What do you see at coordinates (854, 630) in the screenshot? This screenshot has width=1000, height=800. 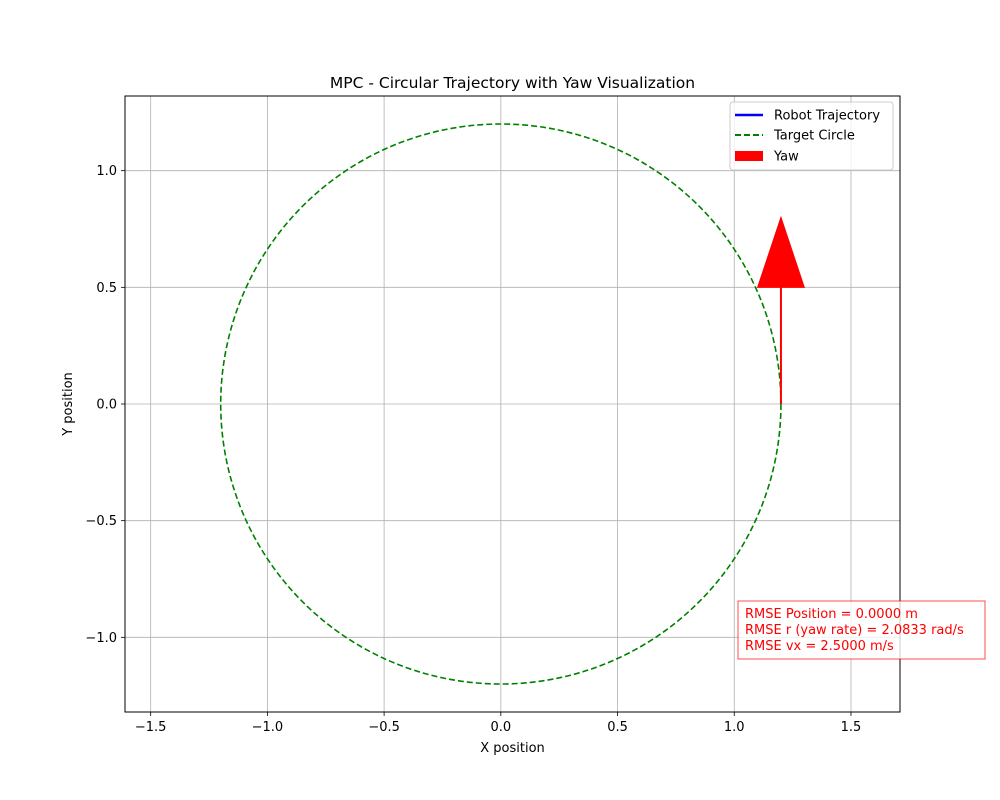 I see `rmse-yaw-rate-text: RMSE r (yaw rate) = 2.0833 rad/s` at bounding box center [854, 630].